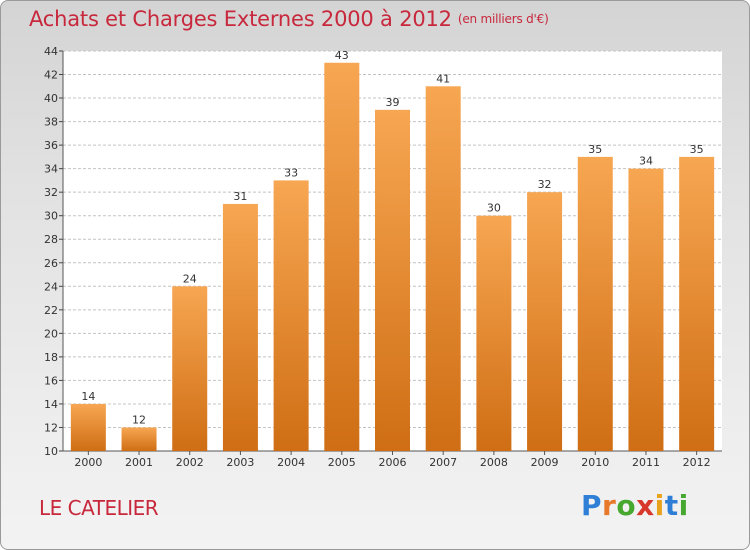 The image size is (750, 550). I want to click on y-tick-label: 20, so click(51, 333).